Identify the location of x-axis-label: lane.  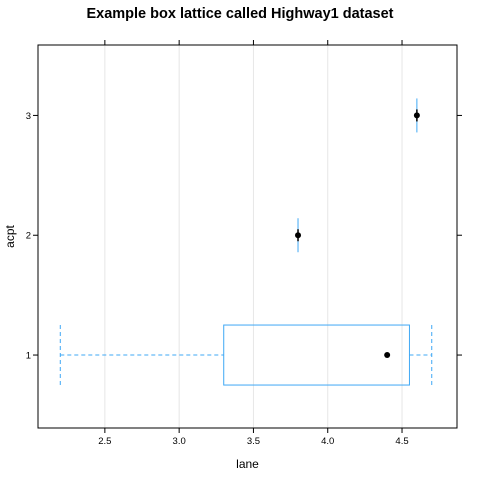
(247, 464).